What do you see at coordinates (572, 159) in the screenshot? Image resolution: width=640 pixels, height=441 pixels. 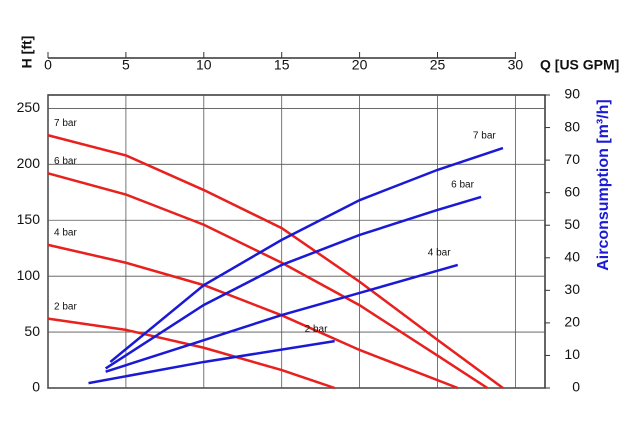 I see `y2-tick-label: 70` at bounding box center [572, 159].